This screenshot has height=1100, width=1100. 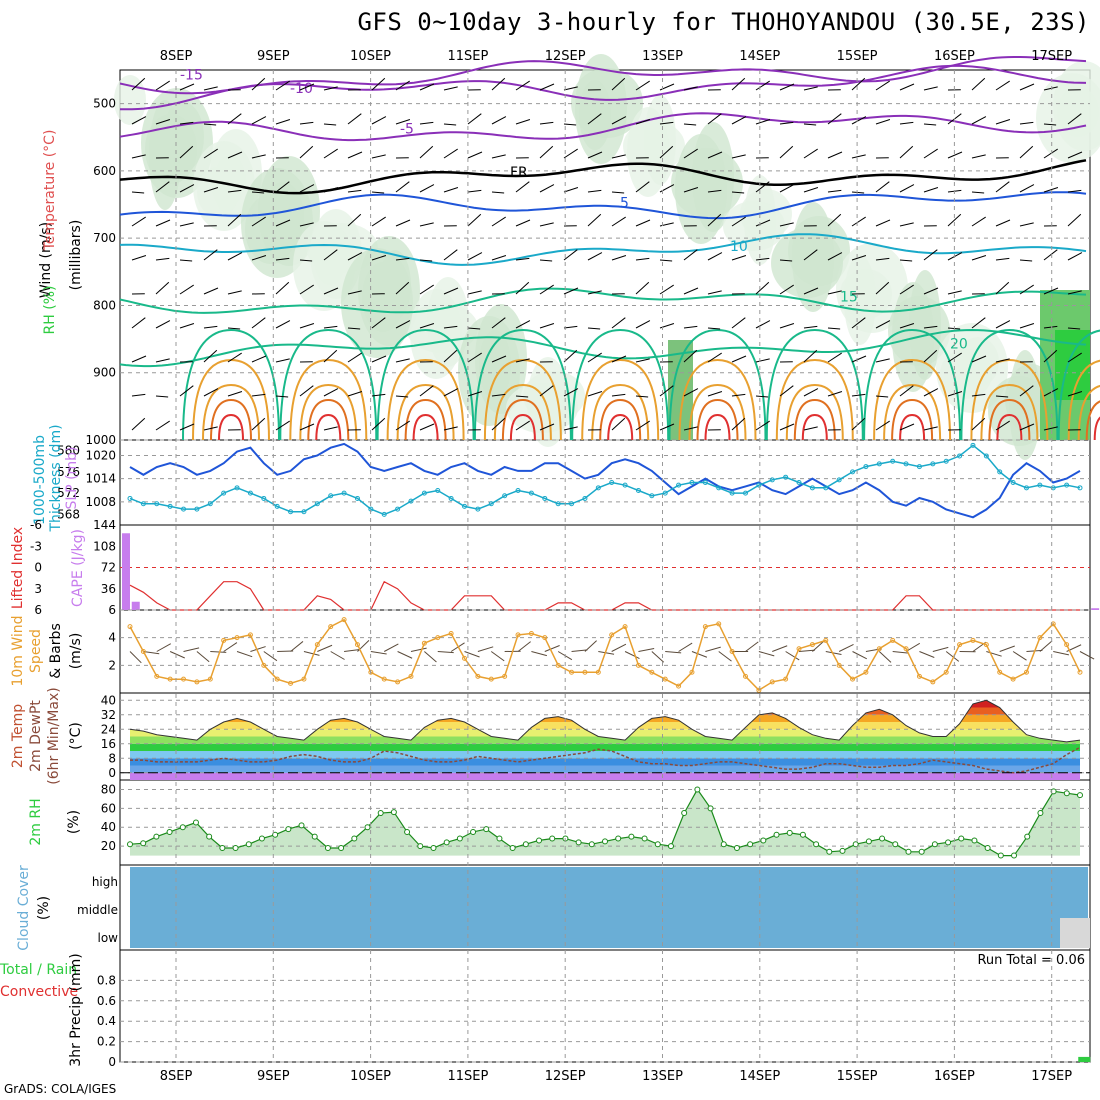 I want to click on rh-shade, so click(x=595, y=115).